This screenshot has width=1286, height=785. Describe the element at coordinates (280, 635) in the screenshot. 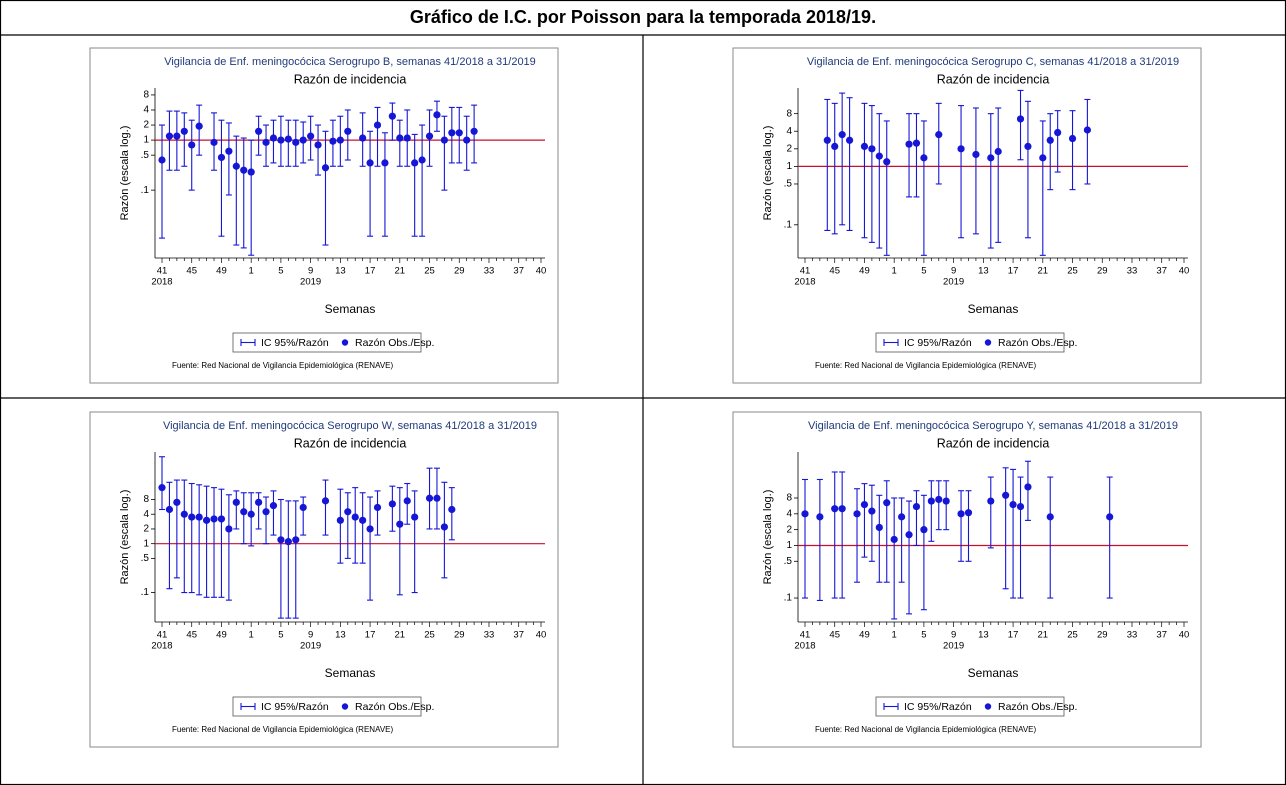

I see `x-tick-label: 5` at that location.